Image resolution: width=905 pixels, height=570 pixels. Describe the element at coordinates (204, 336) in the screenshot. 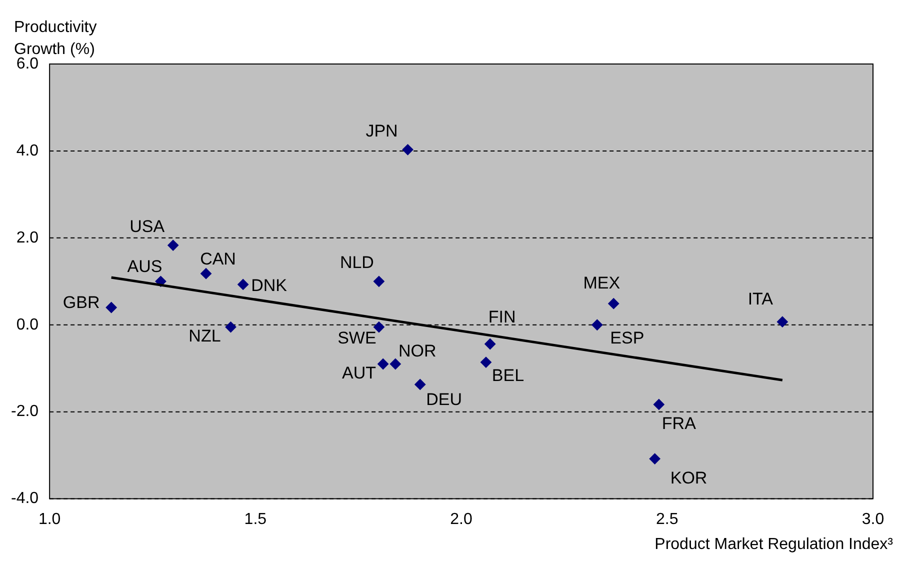

I see `annotation: NZL` at that location.